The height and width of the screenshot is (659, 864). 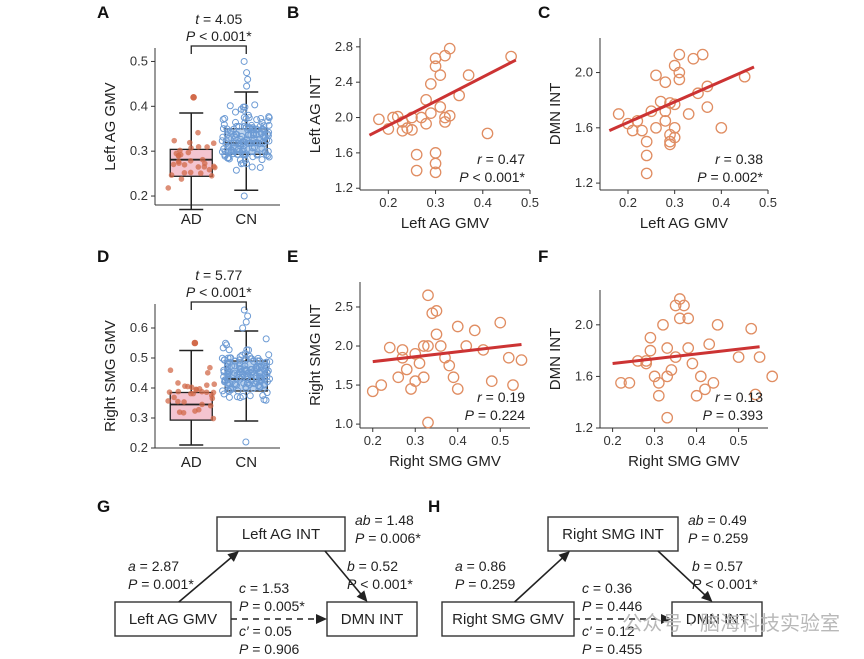 What do you see at coordinates (362, 596) in the screenshot?
I see `b-path-arrow-head` at bounding box center [362, 596].